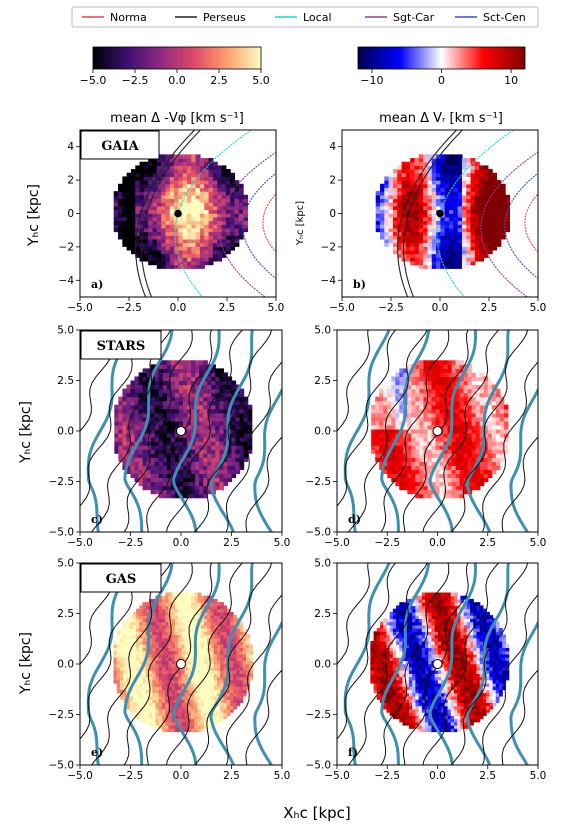  I want to click on y-tick-label: 5.0, so click(322, 331).